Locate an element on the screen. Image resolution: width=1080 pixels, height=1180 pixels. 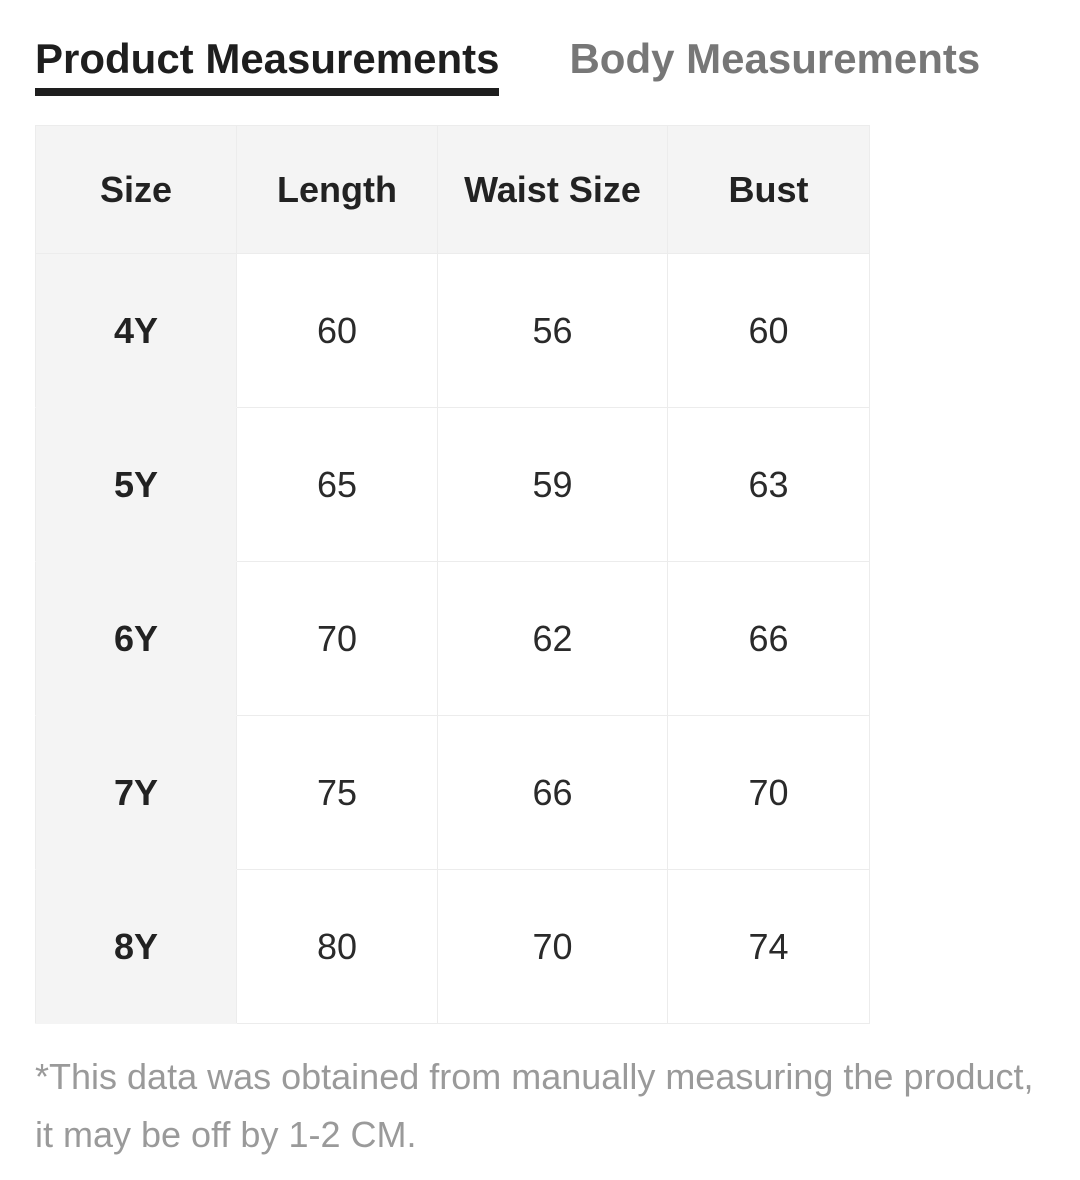
table-row: 8Y 80 70 74 is located at coordinates (452, 946).